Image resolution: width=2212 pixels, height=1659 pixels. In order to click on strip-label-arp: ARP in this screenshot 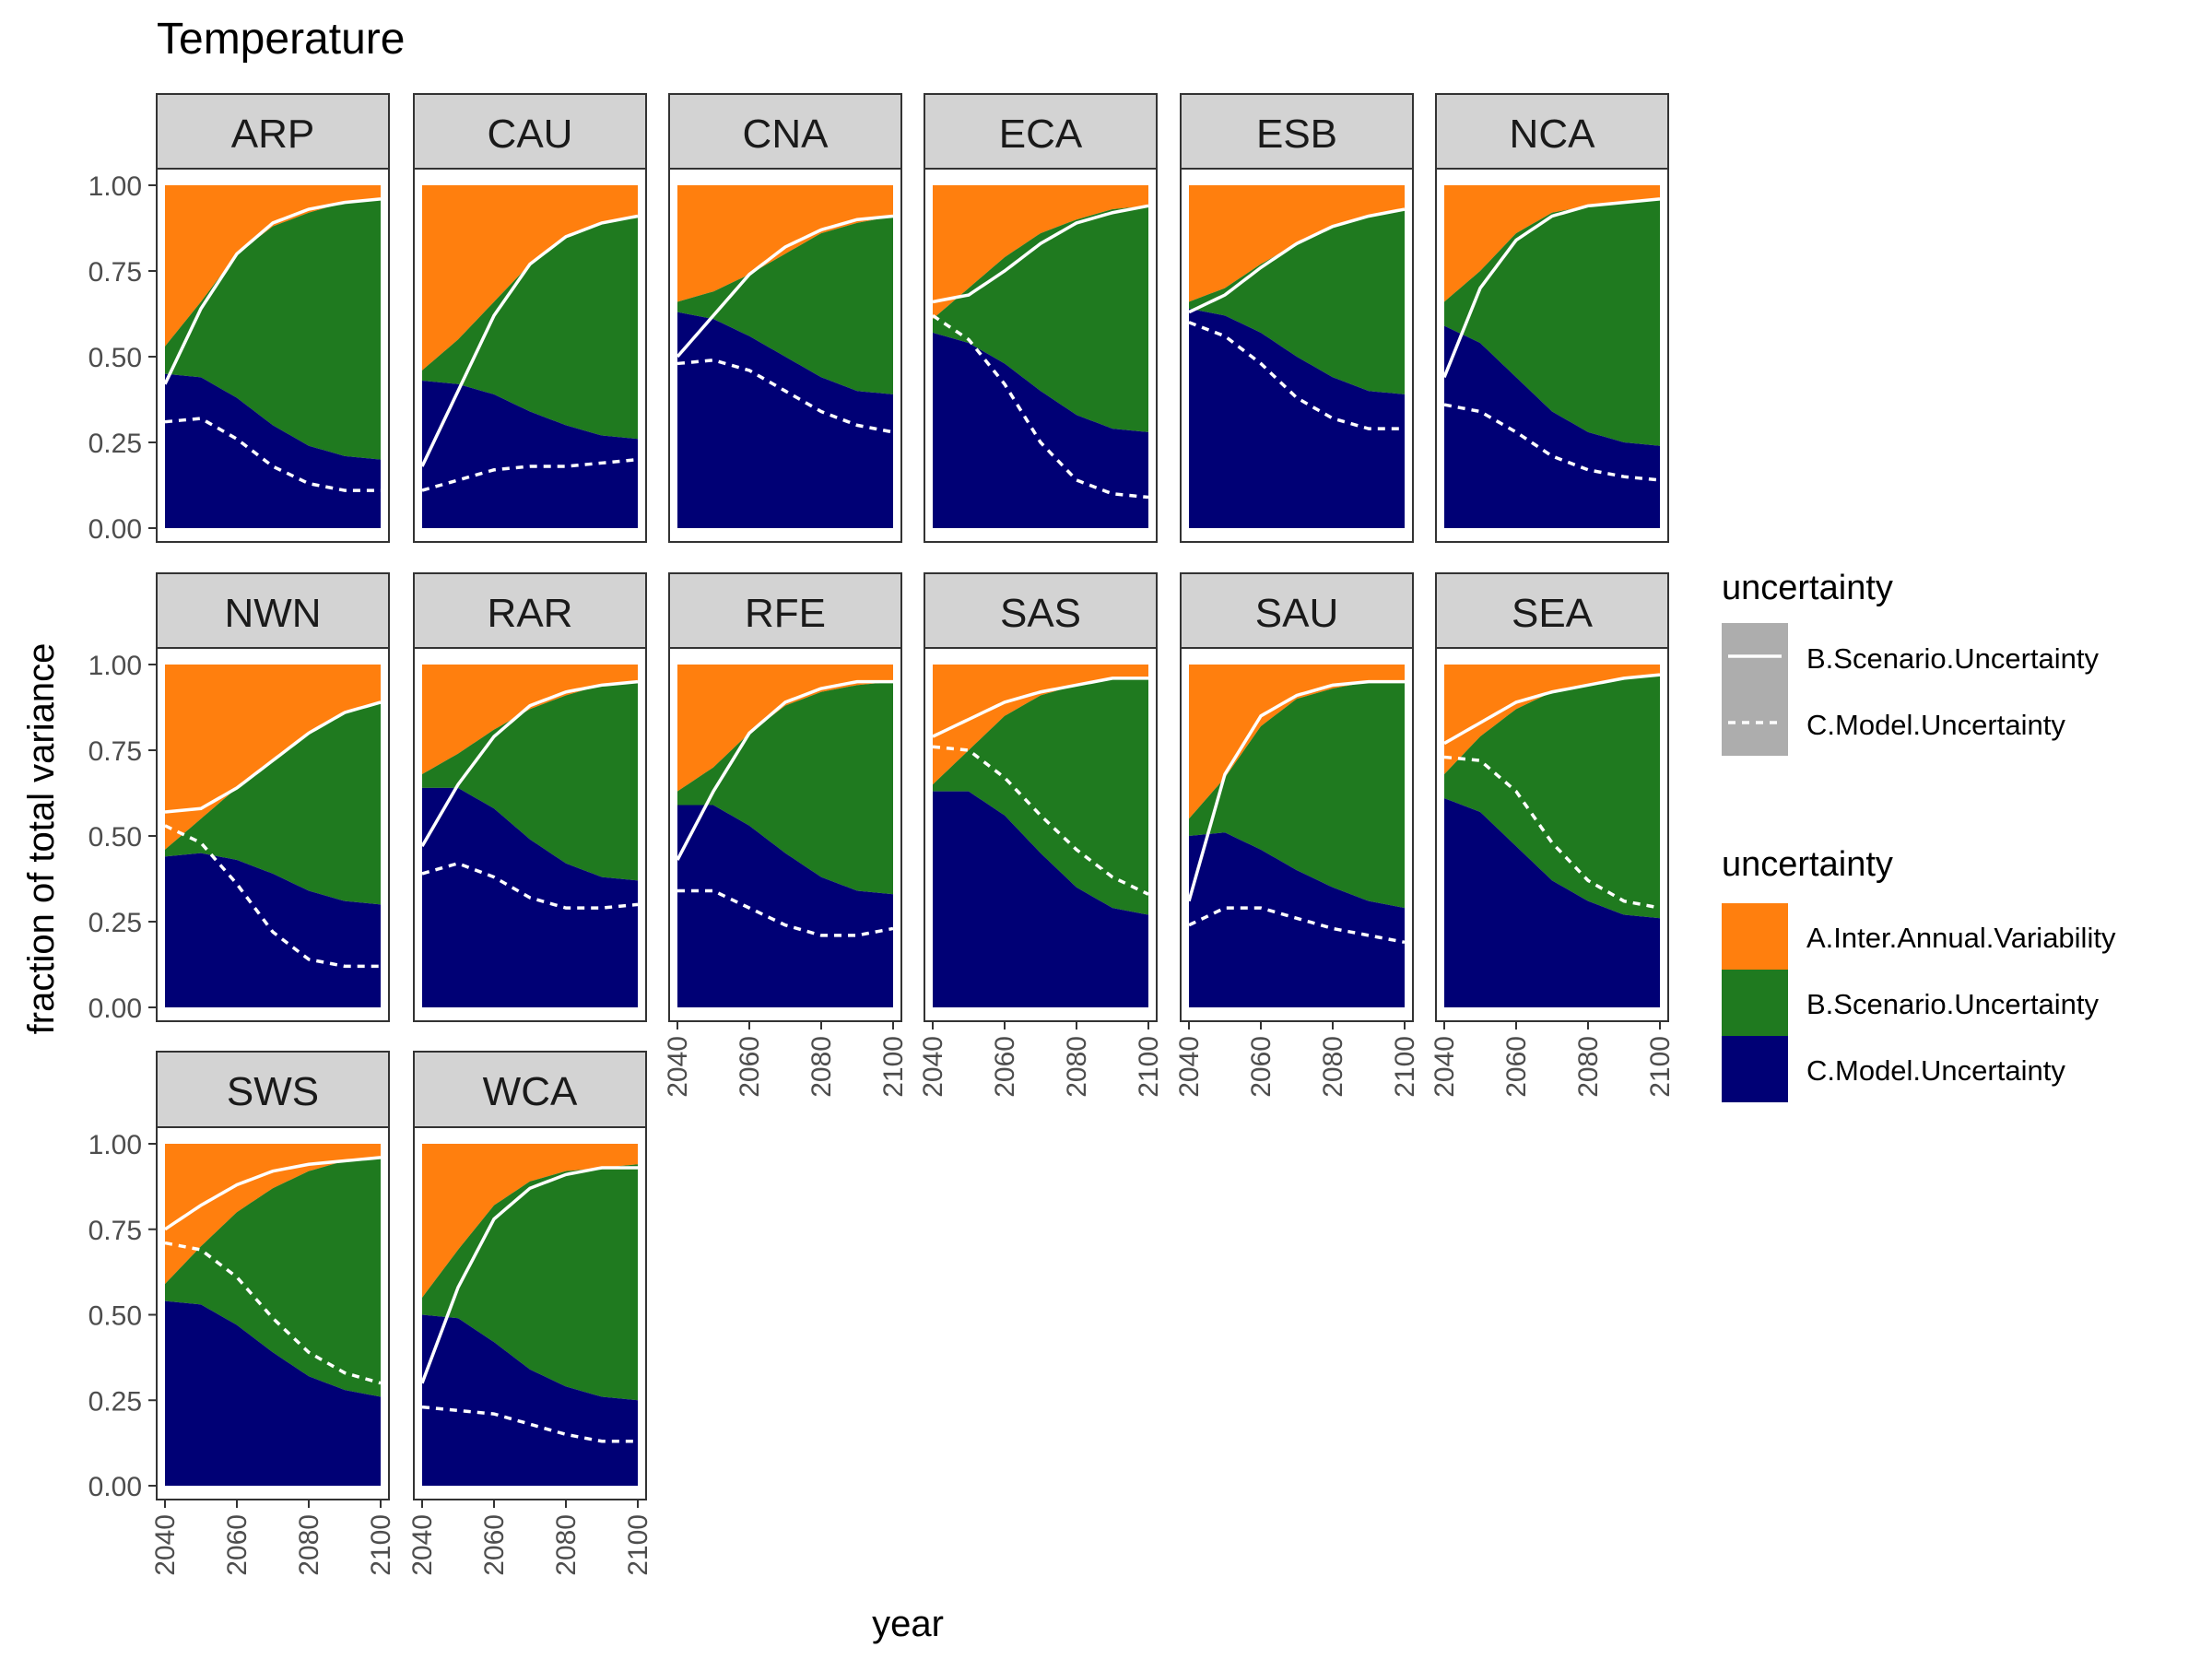, I will do `click(272, 134)`.